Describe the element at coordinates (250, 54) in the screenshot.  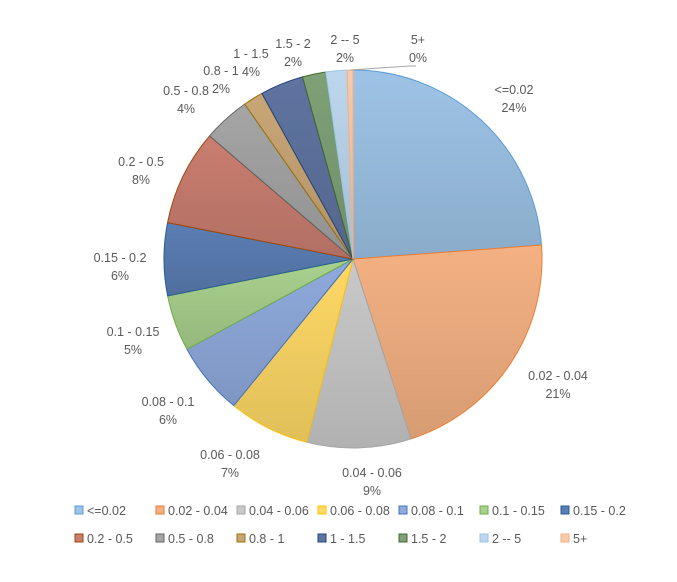
I see `data-label-category: 1 - 1.5` at that location.